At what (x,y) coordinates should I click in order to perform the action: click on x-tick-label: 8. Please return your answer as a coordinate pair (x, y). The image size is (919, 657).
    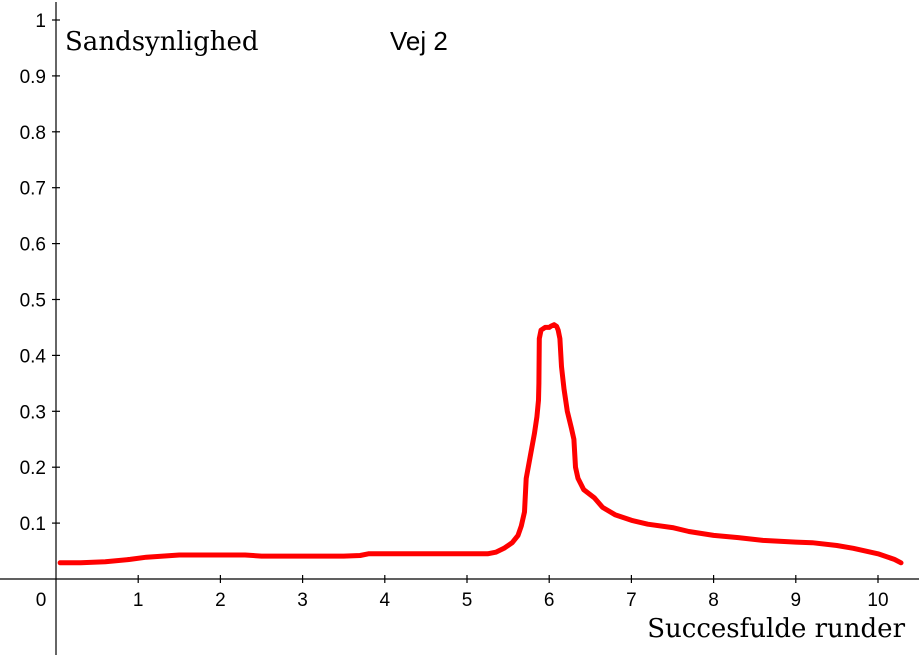
    Looking at the image, I should click on (713, 600).